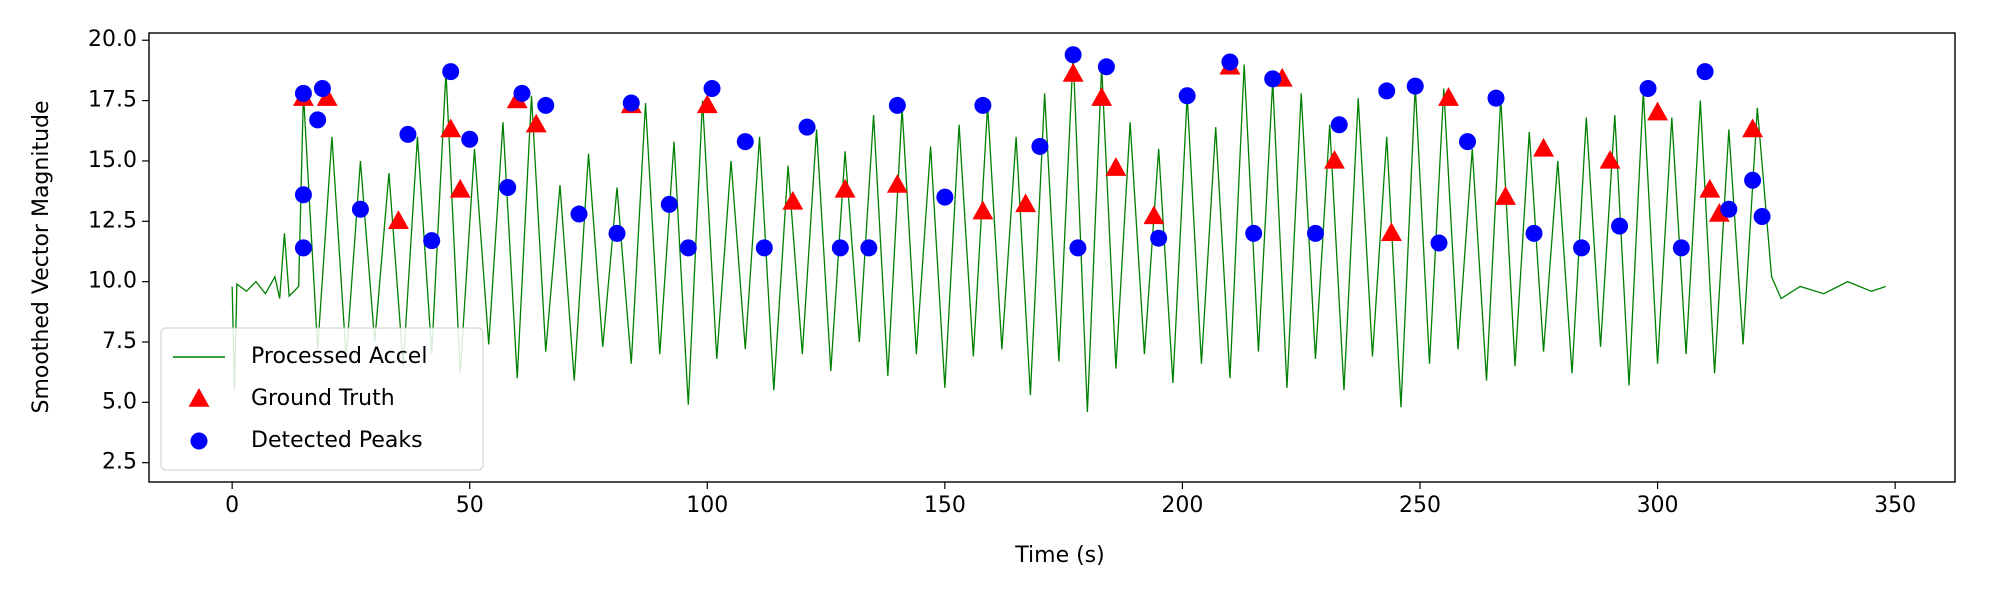  What do you see at coordinates (119, 401) in the screenshot?
I see `y-tick-label: 5.0` at bounding box center [119, 401].